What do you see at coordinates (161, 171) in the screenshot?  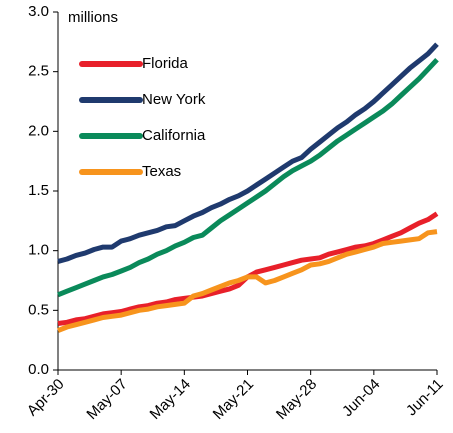 I see `legend-label: Texas` at bounding box center [161, 171].